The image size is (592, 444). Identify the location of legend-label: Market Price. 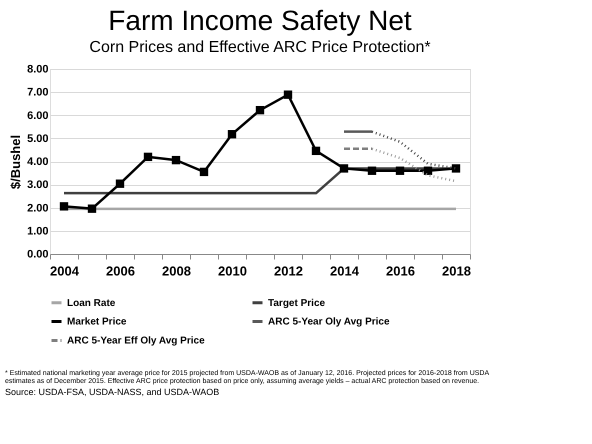
(97, 322).